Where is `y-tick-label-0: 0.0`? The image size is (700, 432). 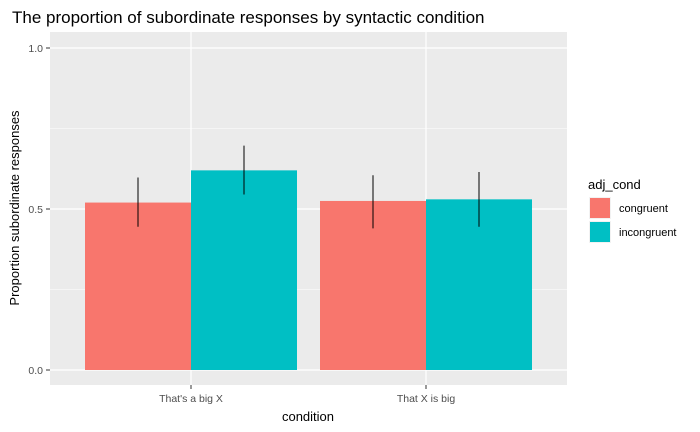
y-tick-label-0: 0.0 is located at coordinates (35, 371).